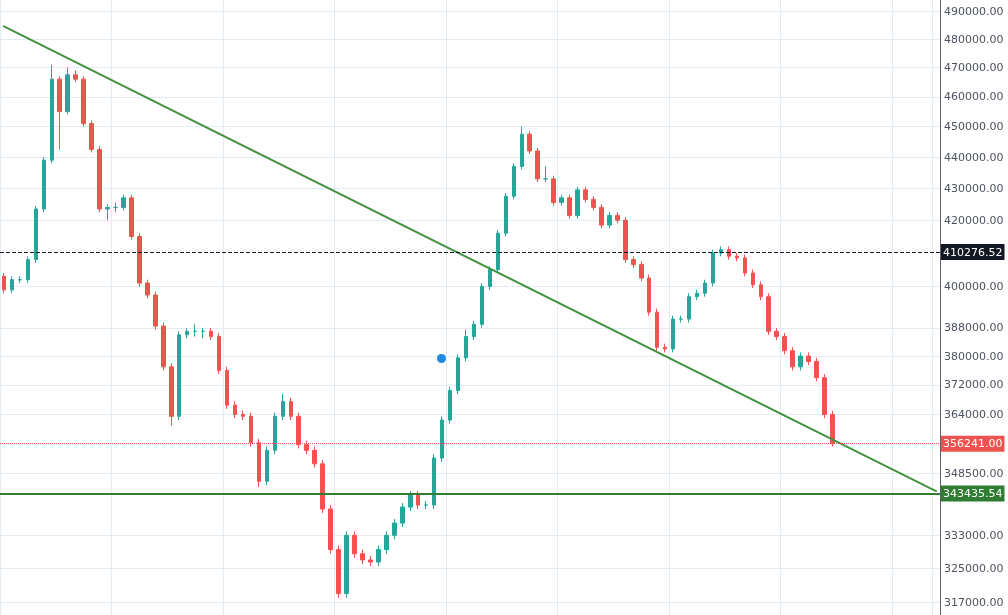  Describe the element at coordinates (974, 568) in the screenshot. I see `y-tick-label: 325000.00` at that location.